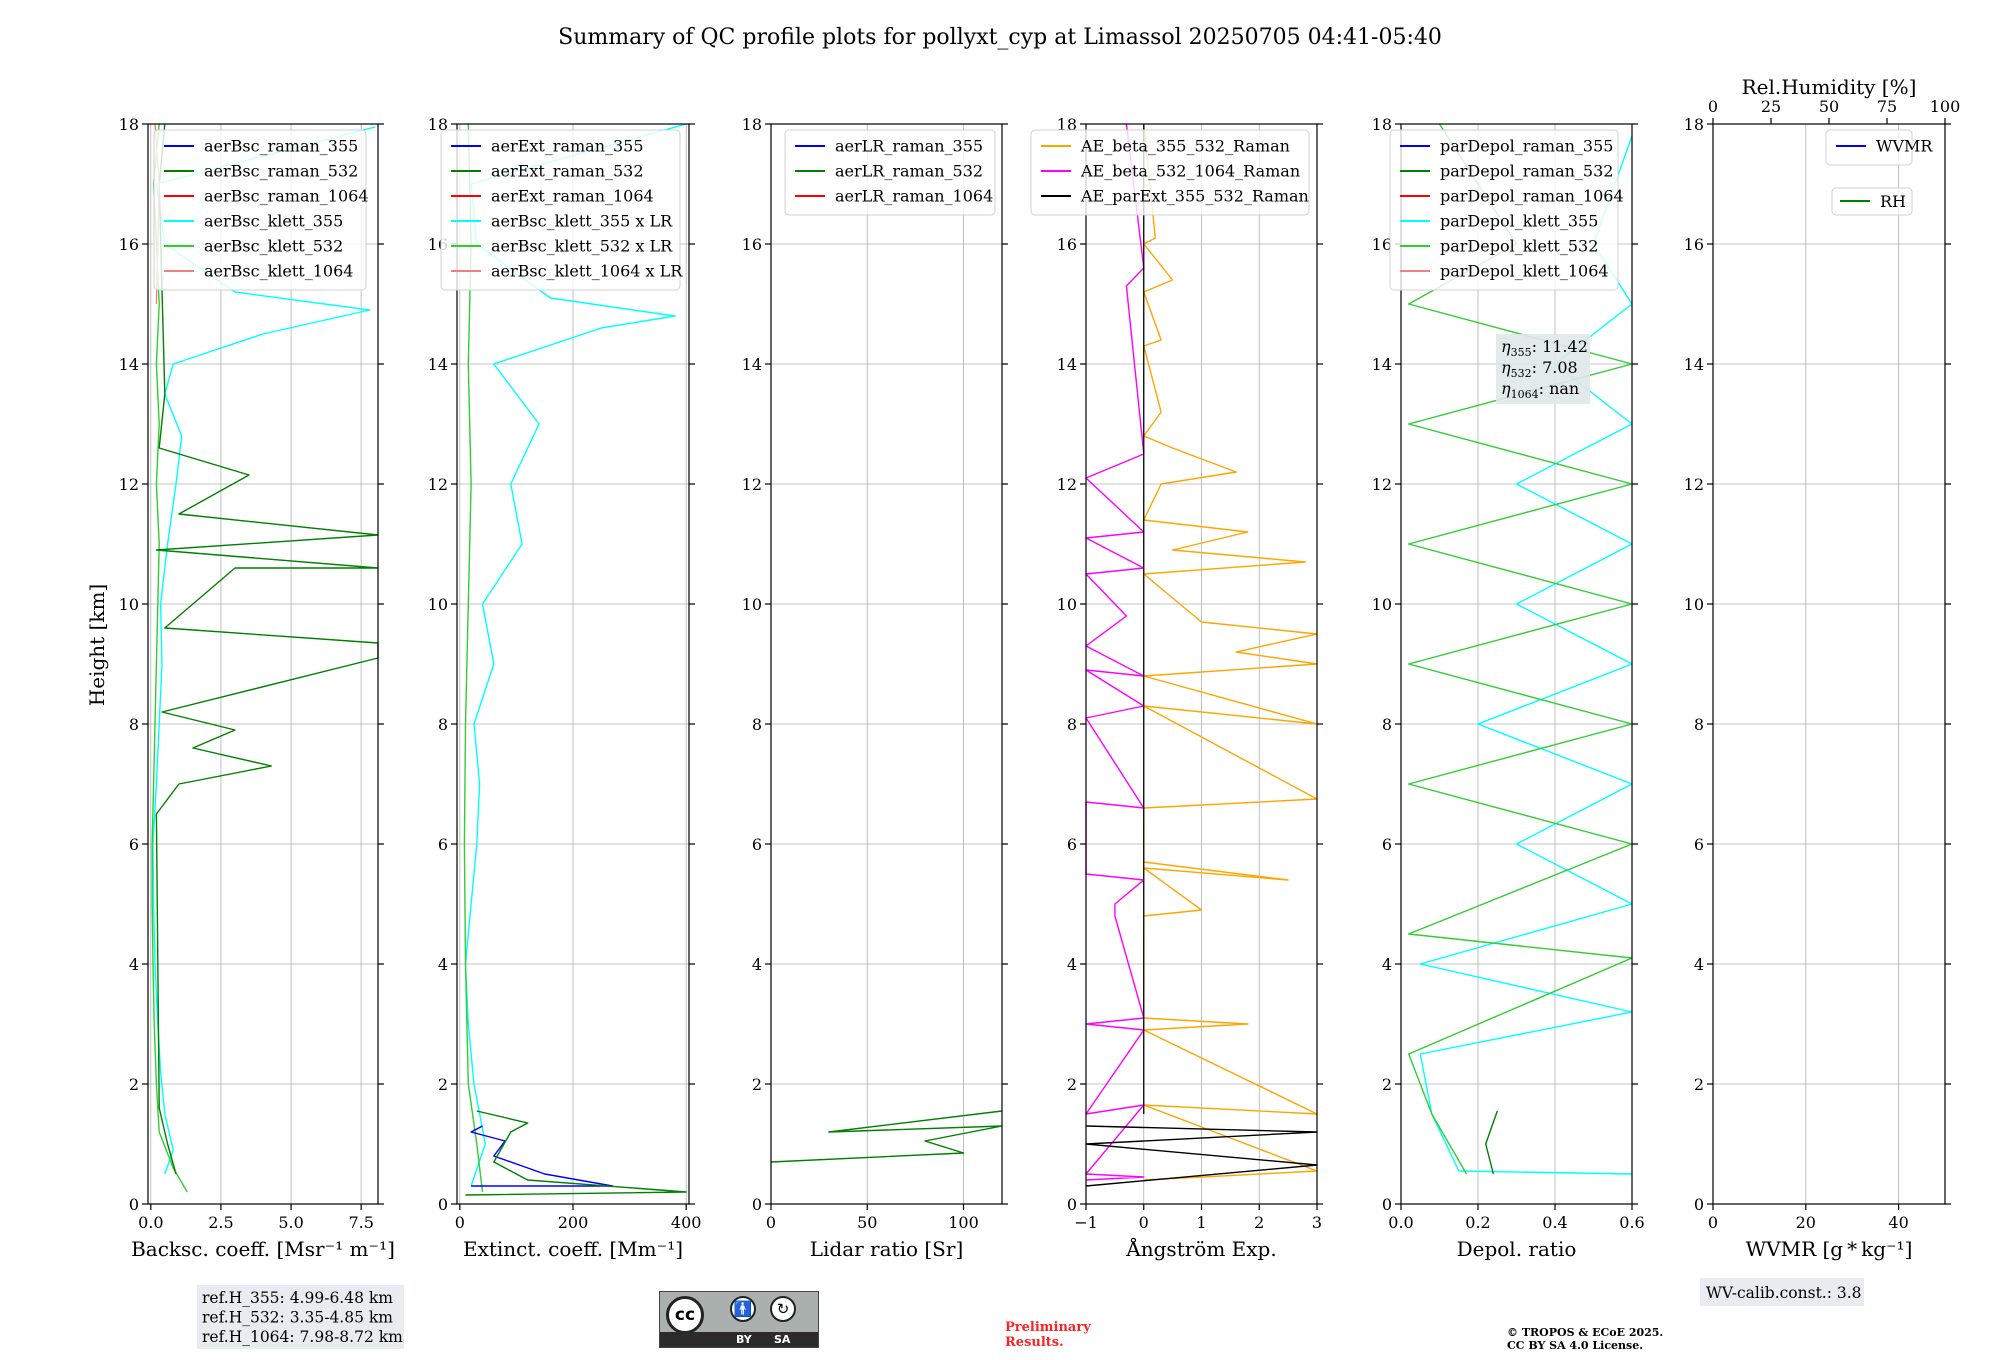  I want to click on wv-calib-bg, so click(1782, 1292).